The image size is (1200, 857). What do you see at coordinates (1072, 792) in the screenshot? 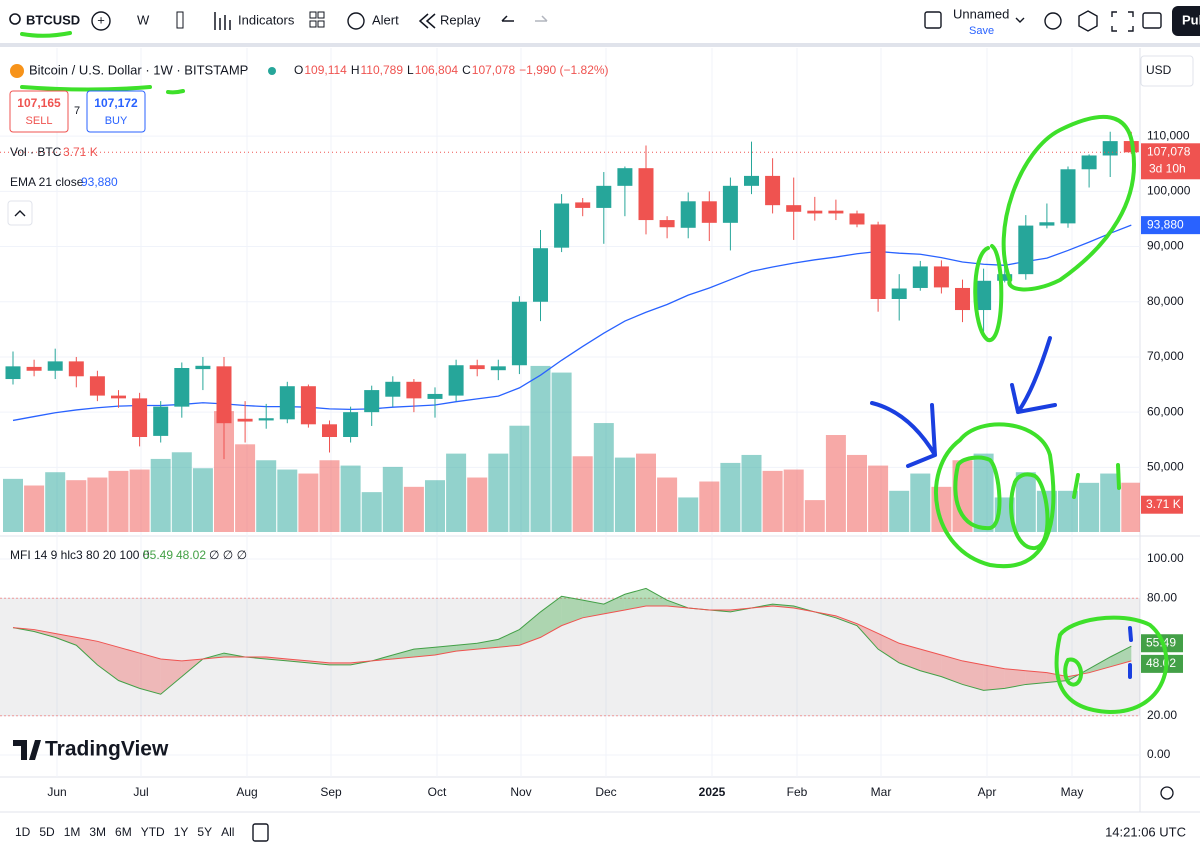
I see `x-tick-label: May` at bounding box center [1072, 792].